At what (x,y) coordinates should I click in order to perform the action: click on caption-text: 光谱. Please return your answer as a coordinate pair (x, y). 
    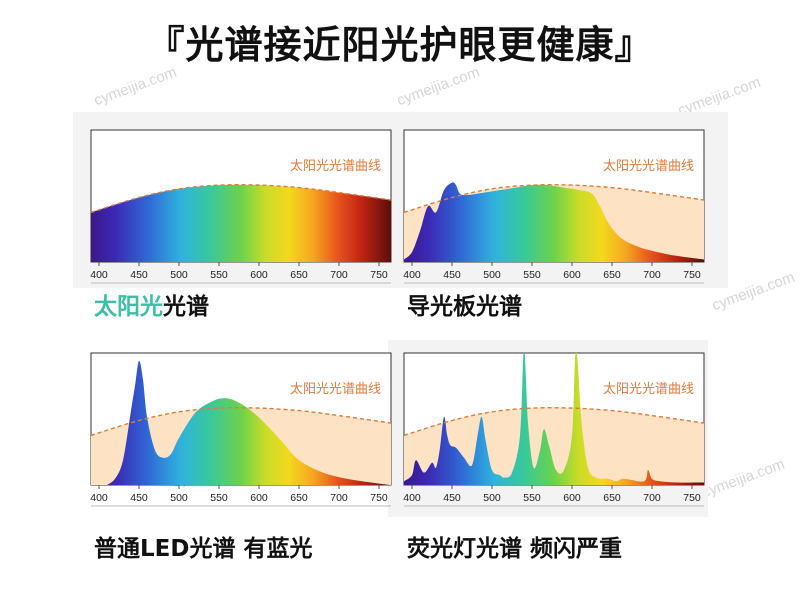
    Looking at the image, I should click on (186, 307).